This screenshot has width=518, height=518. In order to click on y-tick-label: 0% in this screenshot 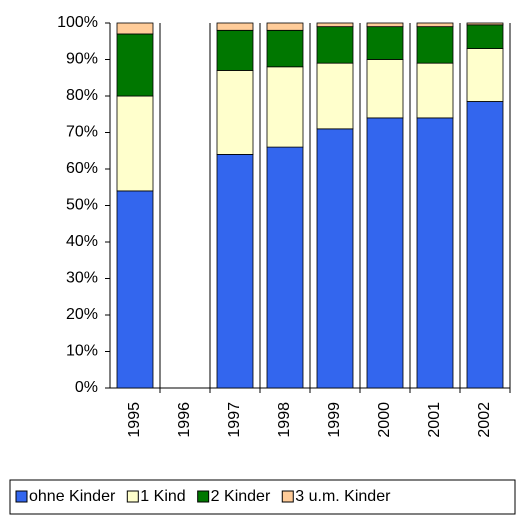, I will do `click(86, 387)`.